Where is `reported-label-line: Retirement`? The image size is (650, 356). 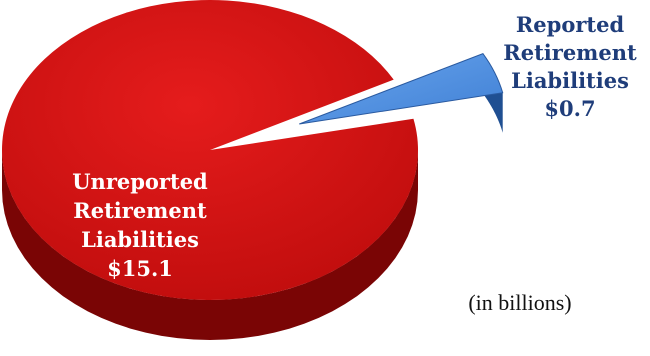
reported-label-line: Retirement is located at coordinates (570, 52).